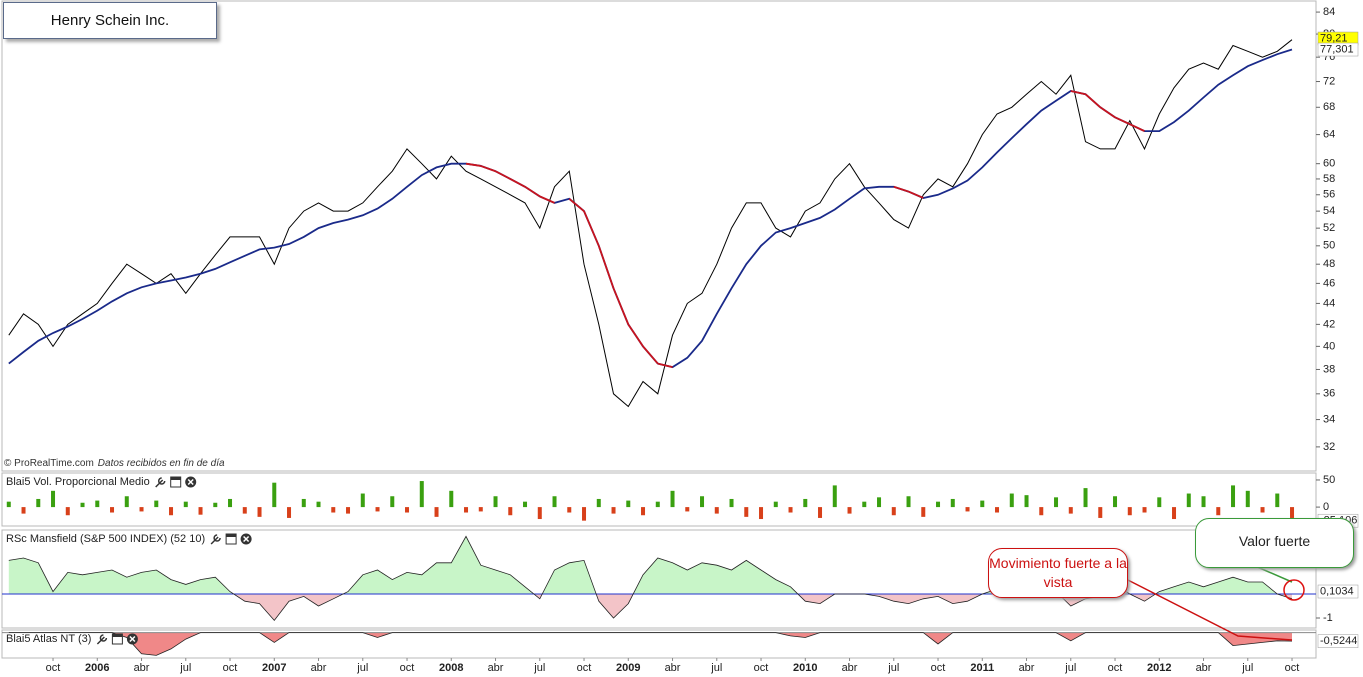 The height and width of the screenshot is (677, 1363). What do you see at coordinates (1329, 264) in the screenshot?
I see `y-tick-label: 48` at bounding box center [1329, 264].